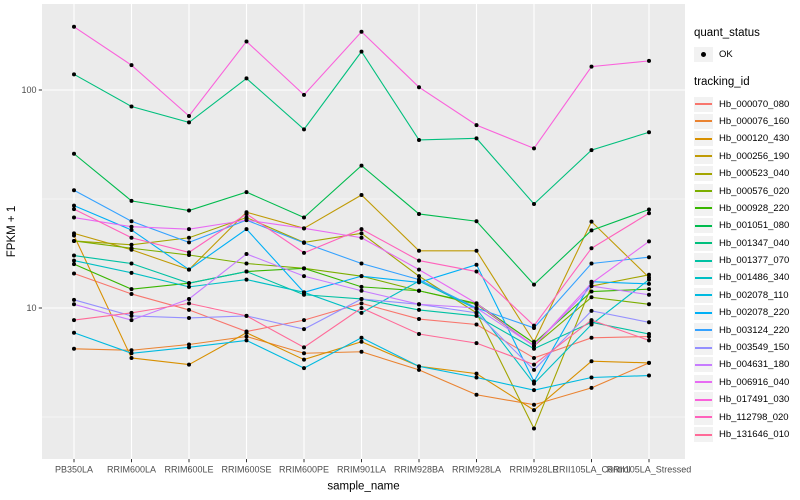 The width and height of the screenshot is (800, 500). Describe the element at coordinates (754, 191) in the screenshot. I see `legend-item-label: Hb_000576_020` at that location.